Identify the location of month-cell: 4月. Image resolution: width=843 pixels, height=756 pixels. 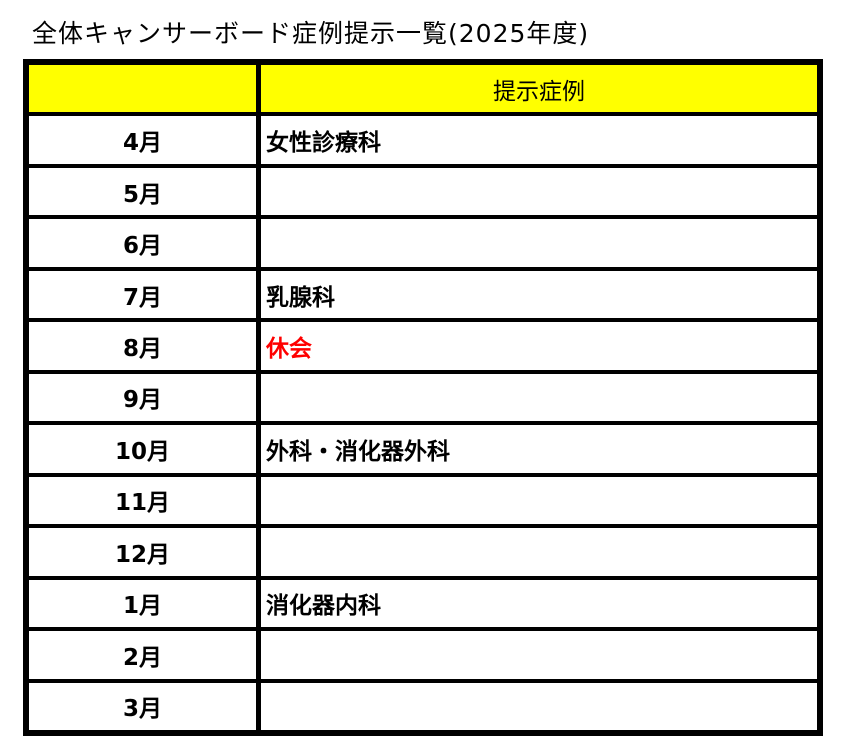
(142, 140).